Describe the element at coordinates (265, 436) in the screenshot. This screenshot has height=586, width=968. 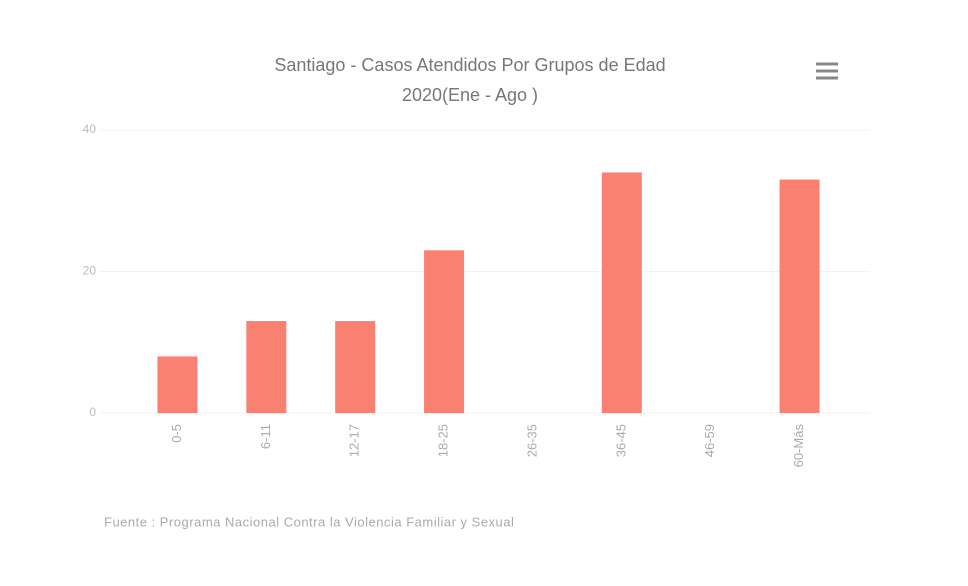
I see `x-tick-label: 6-11` at that location.